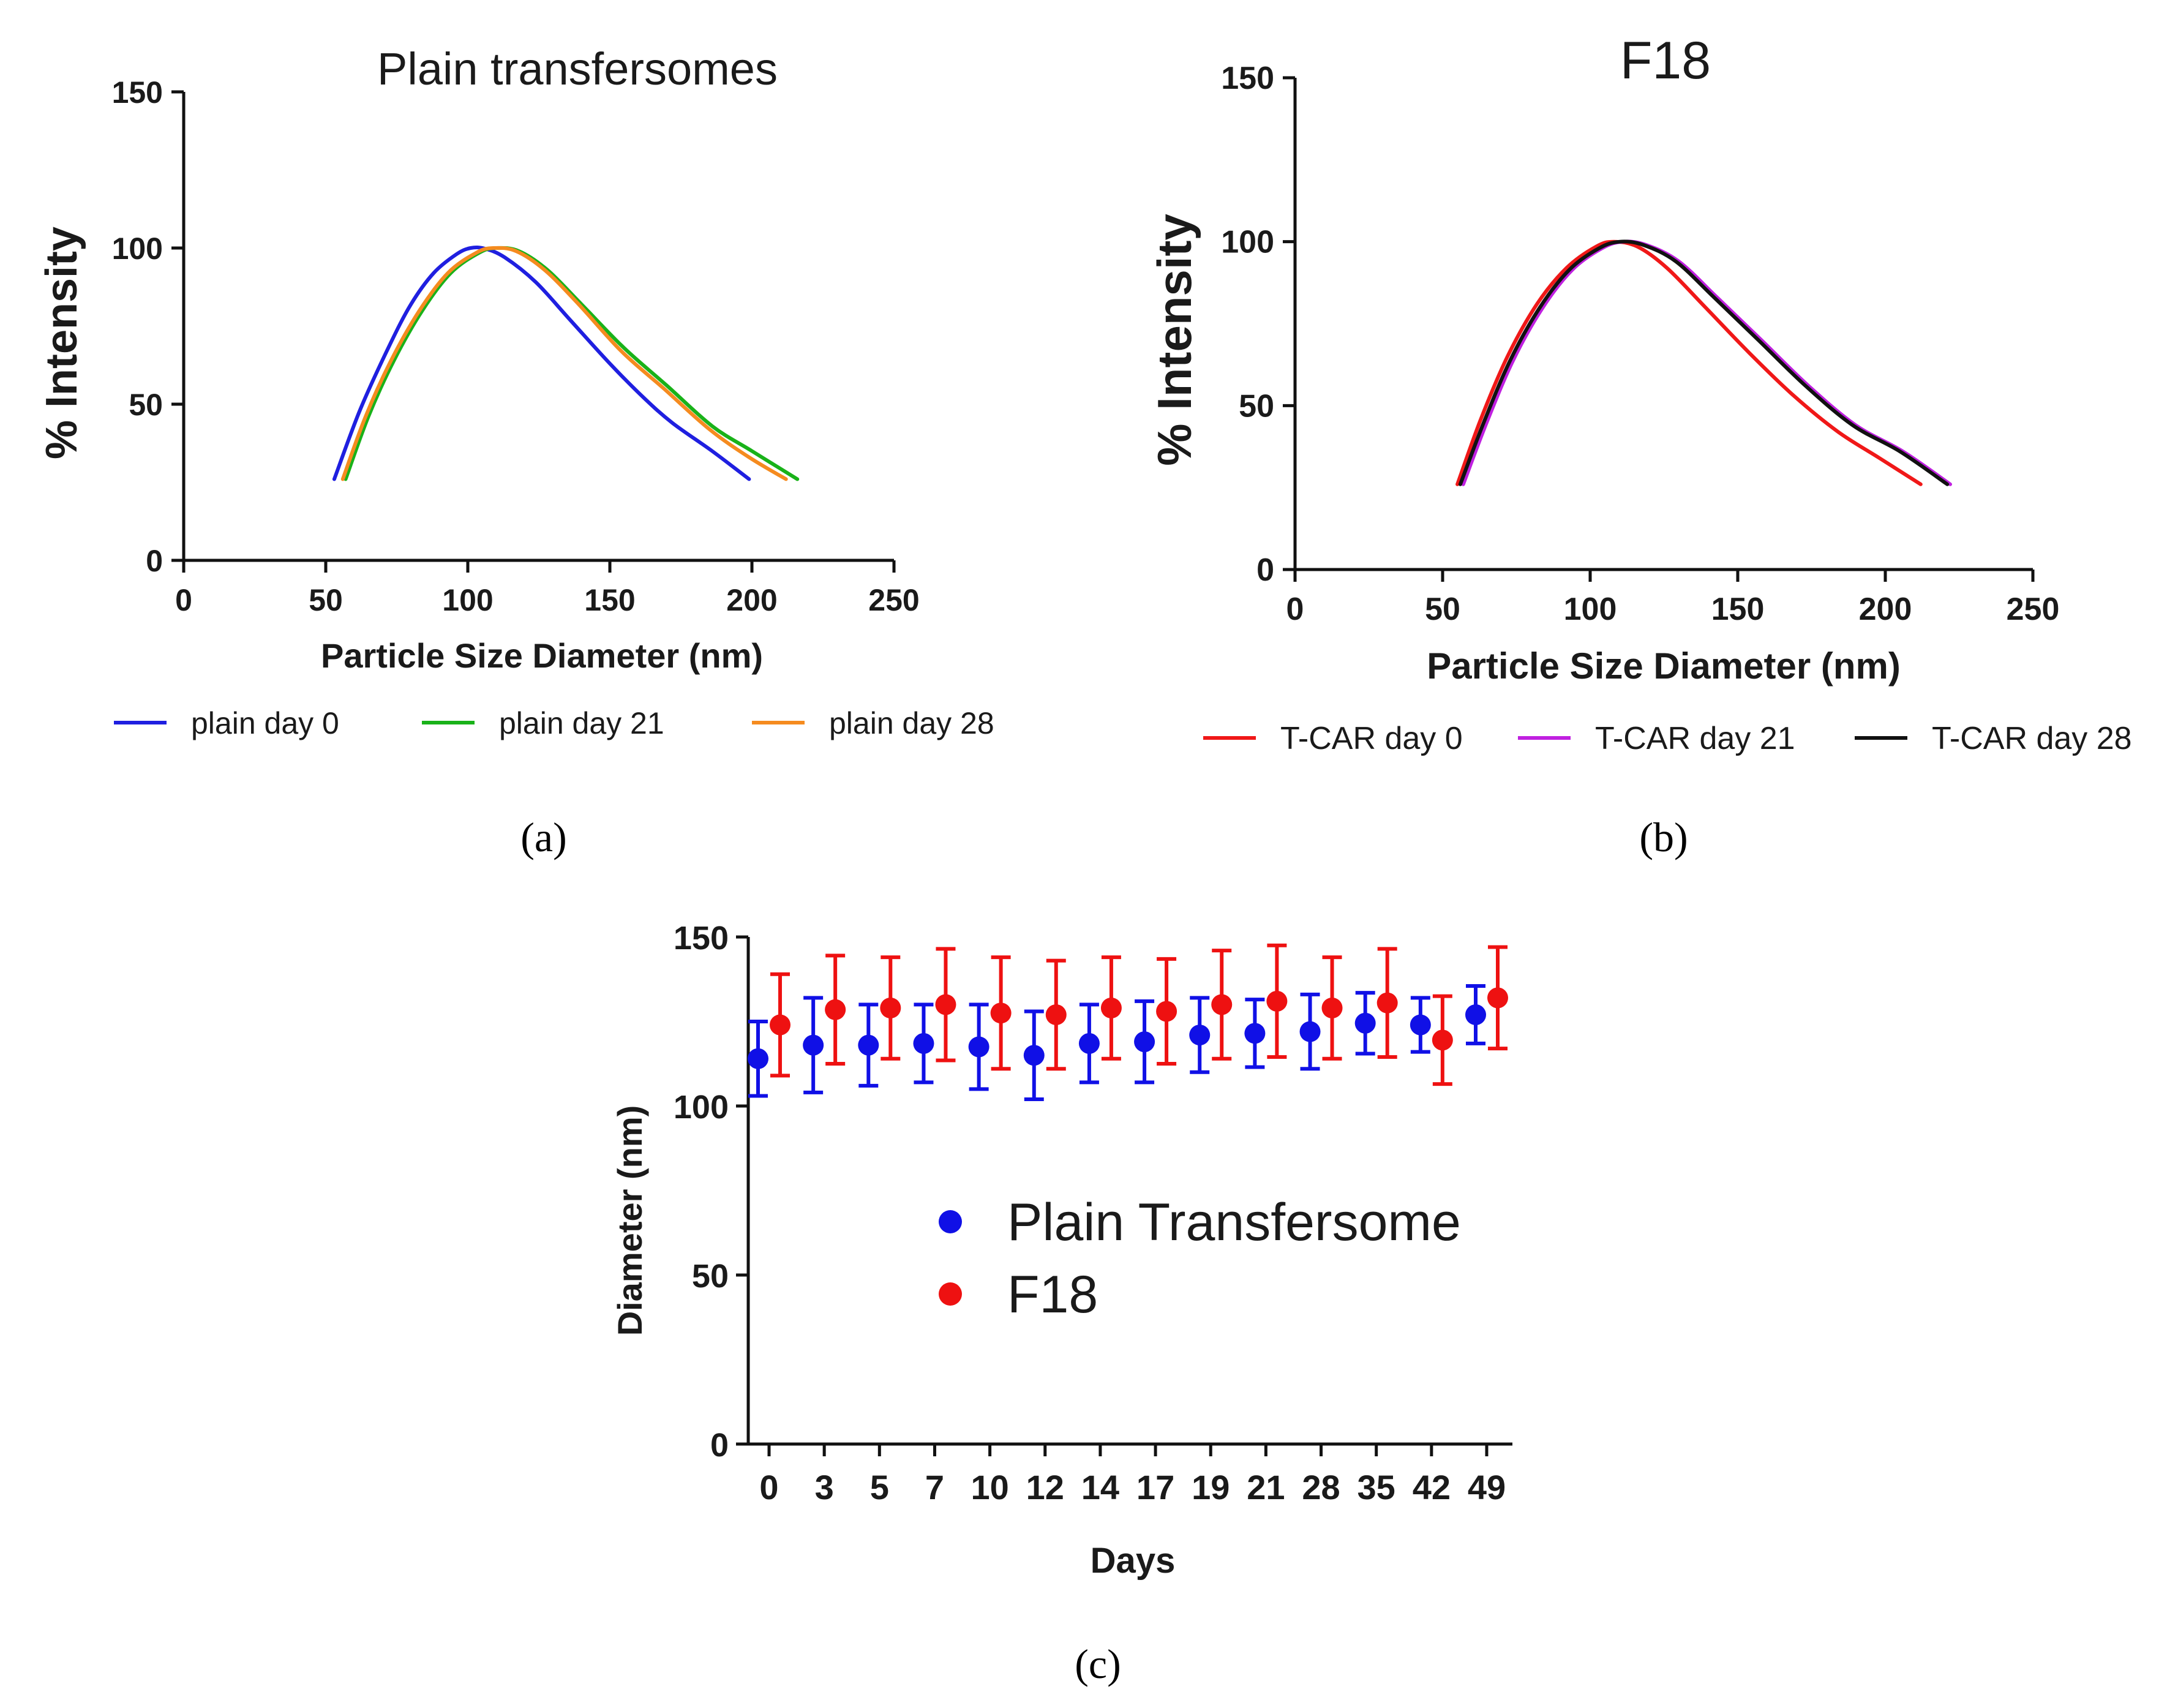 This screenshot has height=1708, width=2178. Describe the element at coordinates (1442, 610) in the screenshot. I see `chart-b-x-tick-label: 50` at that location.